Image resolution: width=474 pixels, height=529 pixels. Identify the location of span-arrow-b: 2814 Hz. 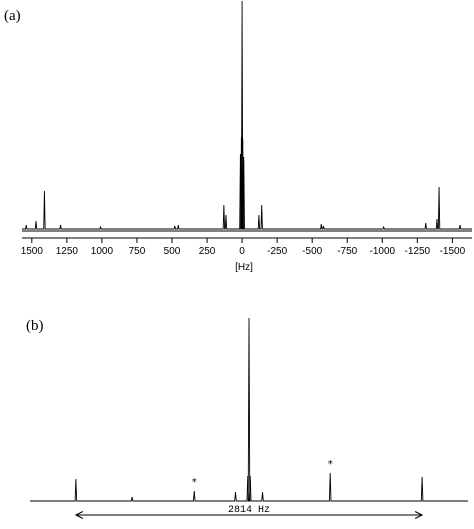
(249, 512).